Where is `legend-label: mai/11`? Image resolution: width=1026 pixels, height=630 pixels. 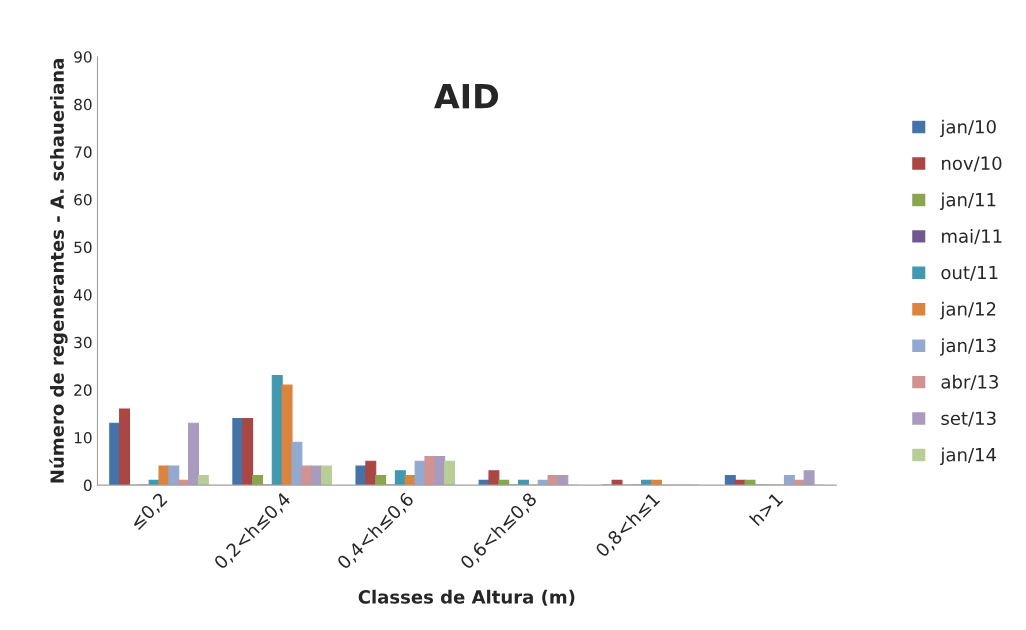 legend-label: mai/11 is located at coordinates (972, 236).